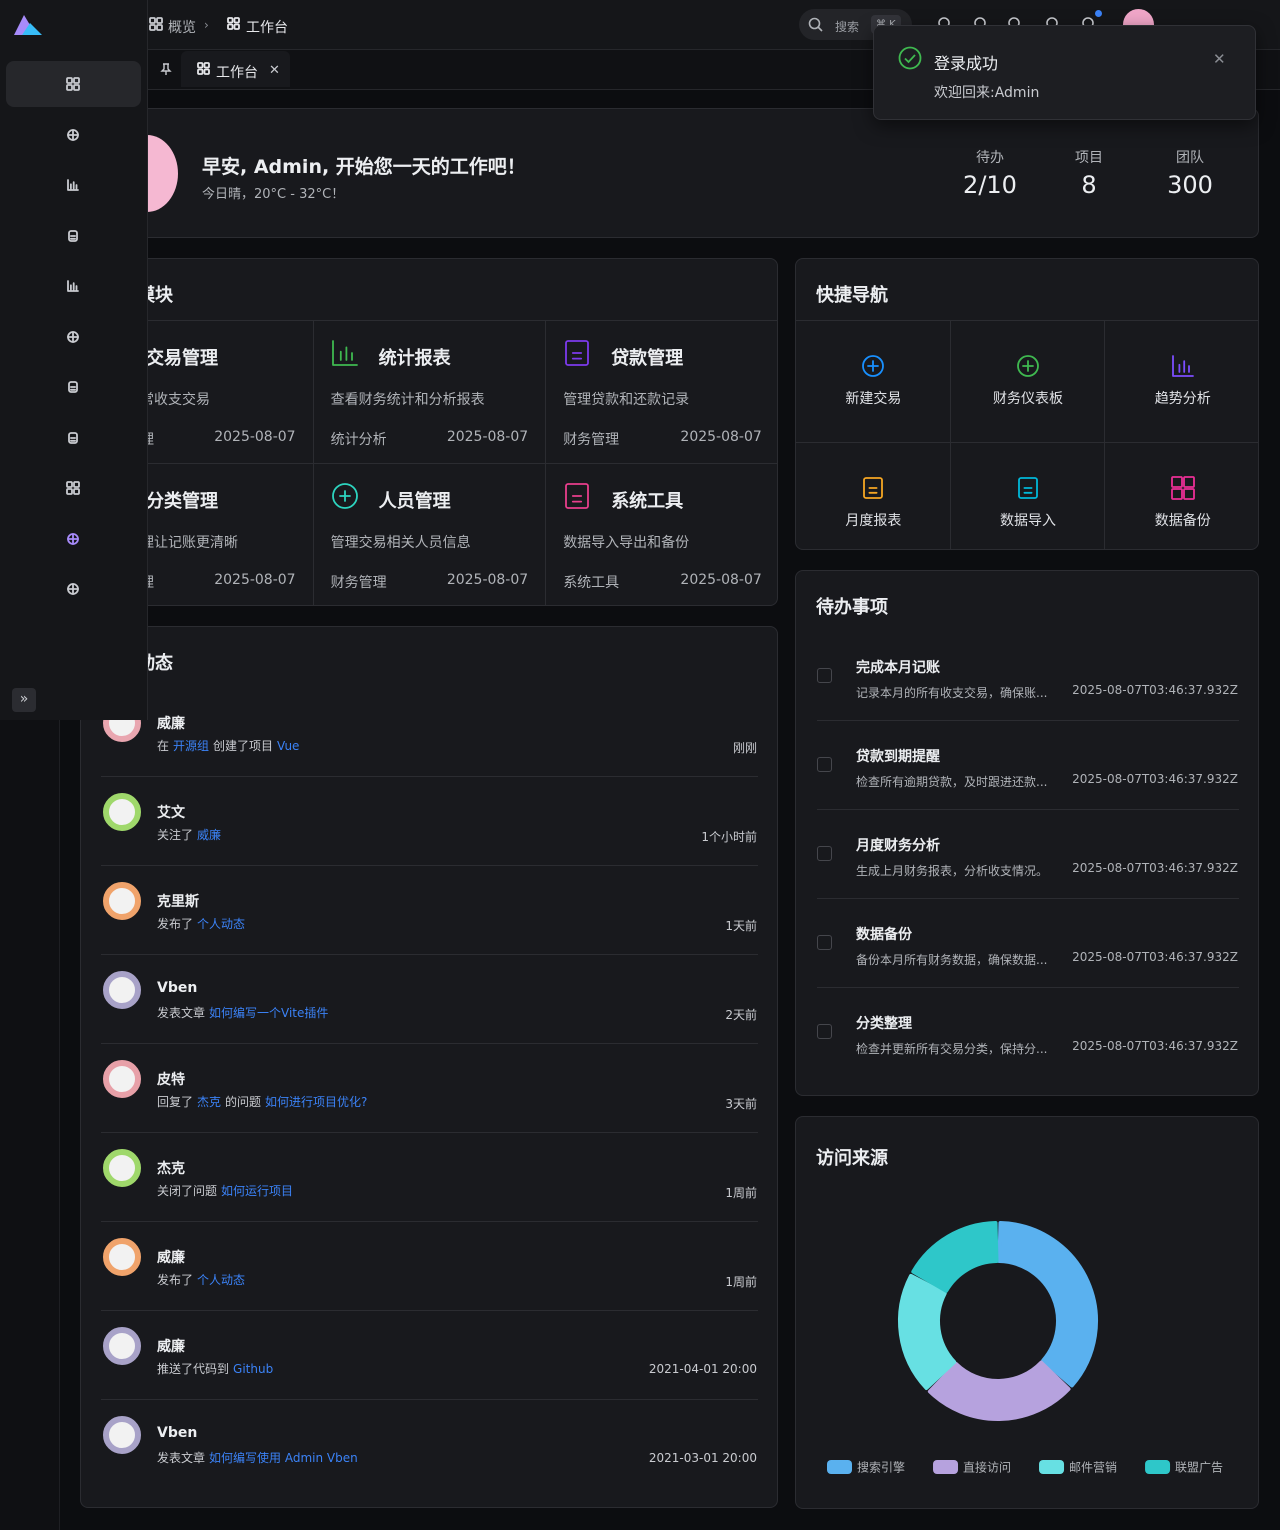 Image resolution: width=1280 pixels, height=1530 pixels. I want to click on toast-close: ✕, so click(1219, 58).